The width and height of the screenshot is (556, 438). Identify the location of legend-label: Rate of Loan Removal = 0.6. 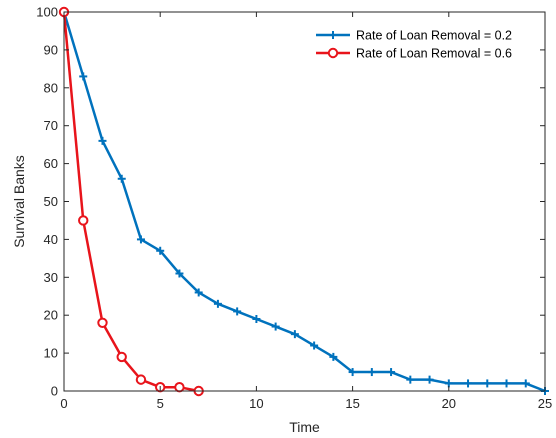
(434, 54).